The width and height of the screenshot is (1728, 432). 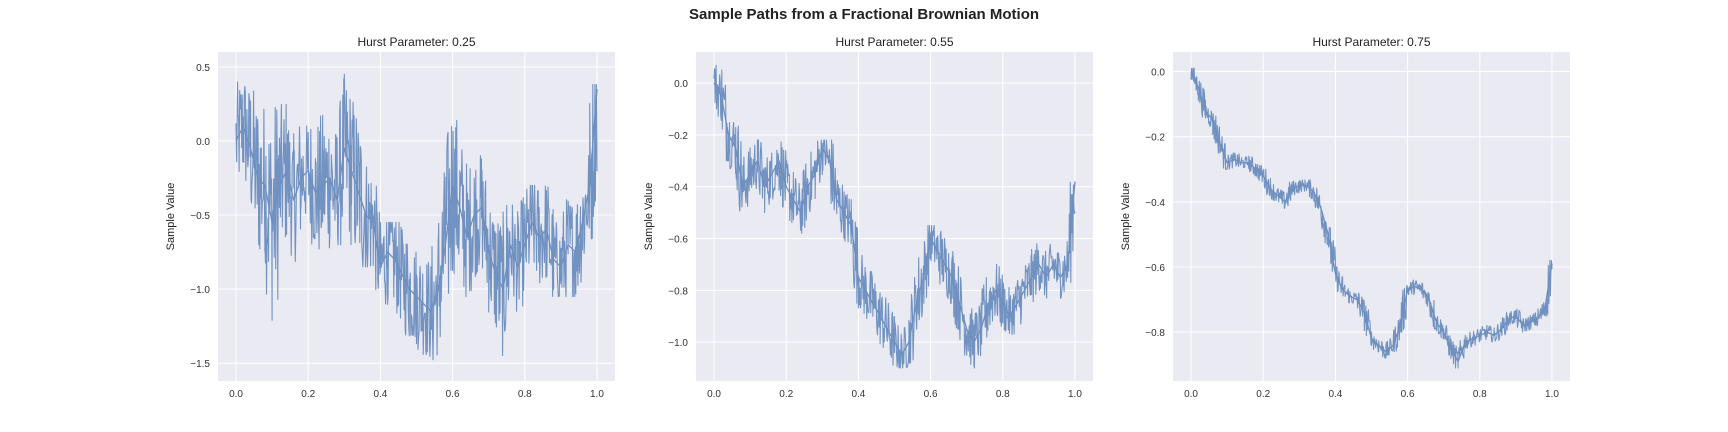 I want to click on subplot-title: Hurst Parameter: 0.25, so click(x=416, y=42).